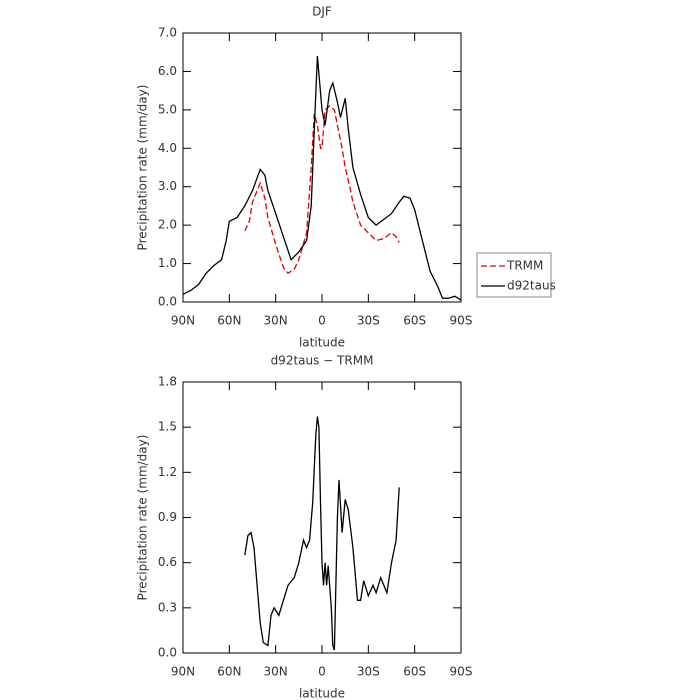 This screenshot has width=700, height=700. I want to click on y-tick-label: 6.0, so click(167, 71).